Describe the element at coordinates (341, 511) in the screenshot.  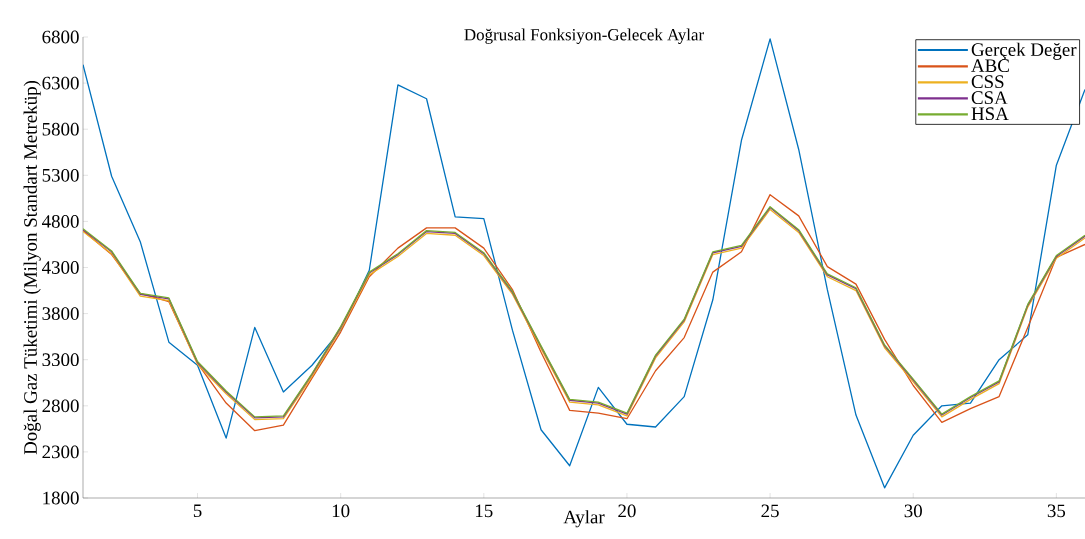
I see `x-tick-label: 10` at that location.